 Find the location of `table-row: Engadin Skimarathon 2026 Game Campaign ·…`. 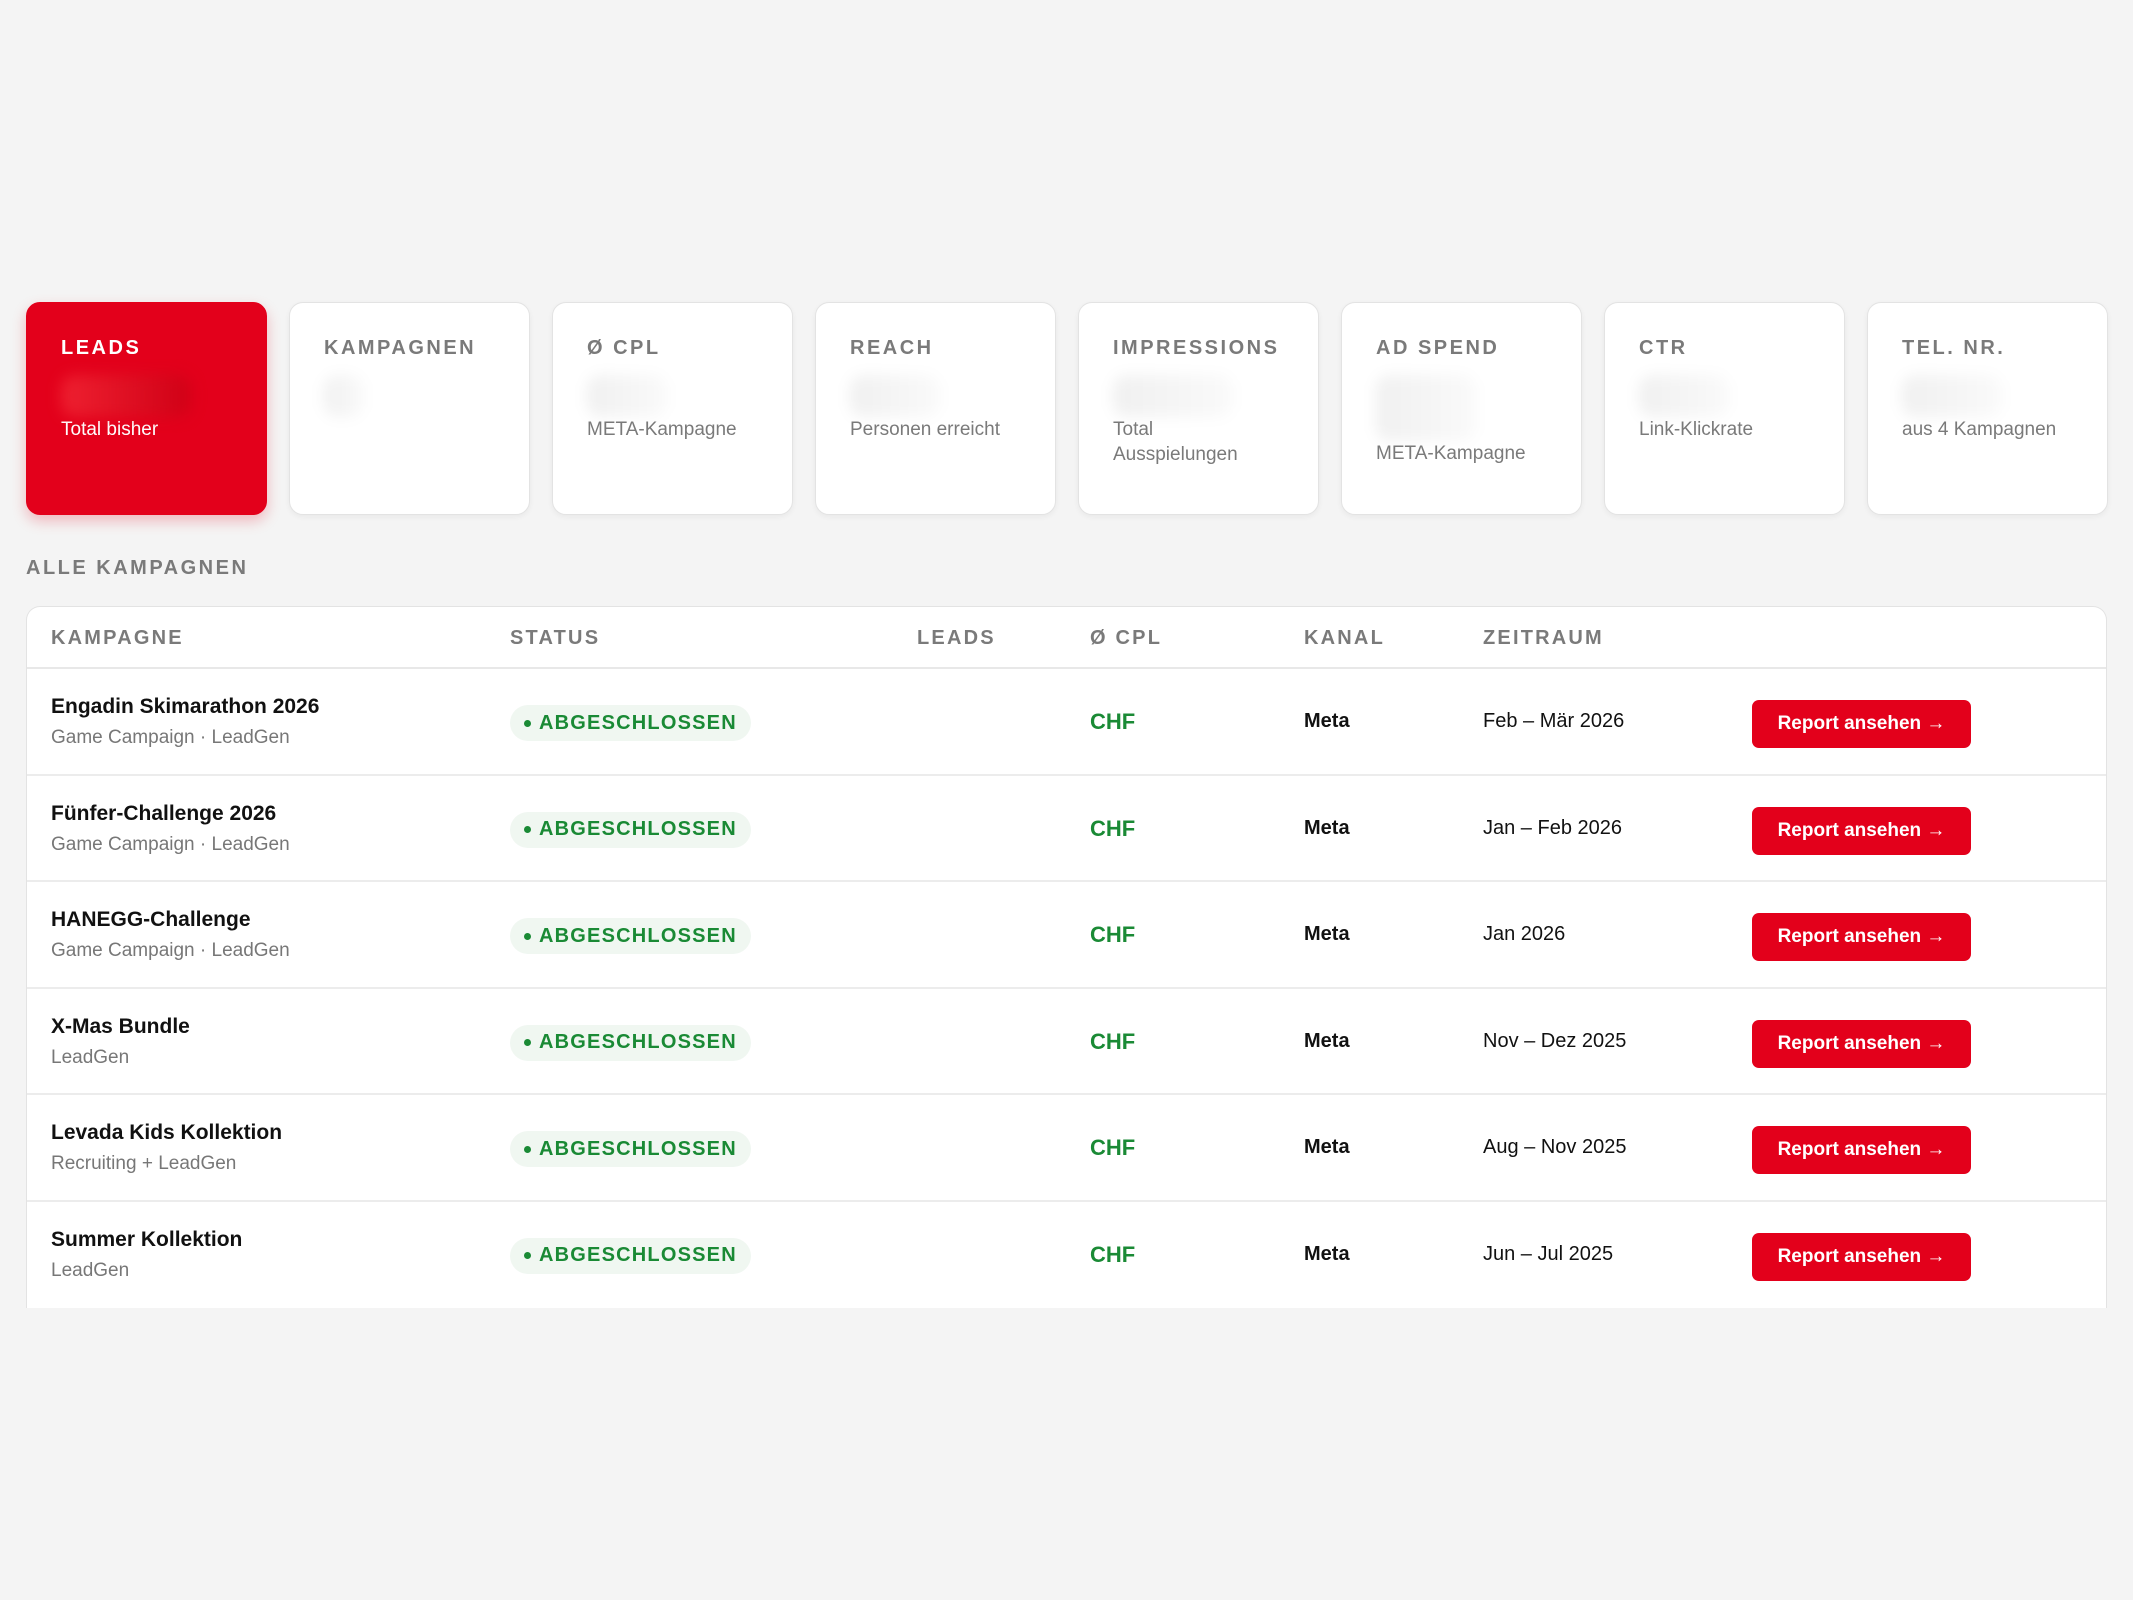

table-row: Engadin Skimarathon 2026 Game Campaign ·… is located at coordinates (1066, 722).